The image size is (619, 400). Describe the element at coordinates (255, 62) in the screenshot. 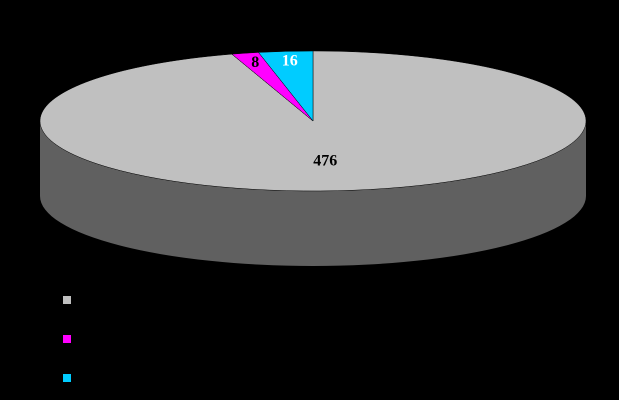

I see `data-label: 8` at that location.